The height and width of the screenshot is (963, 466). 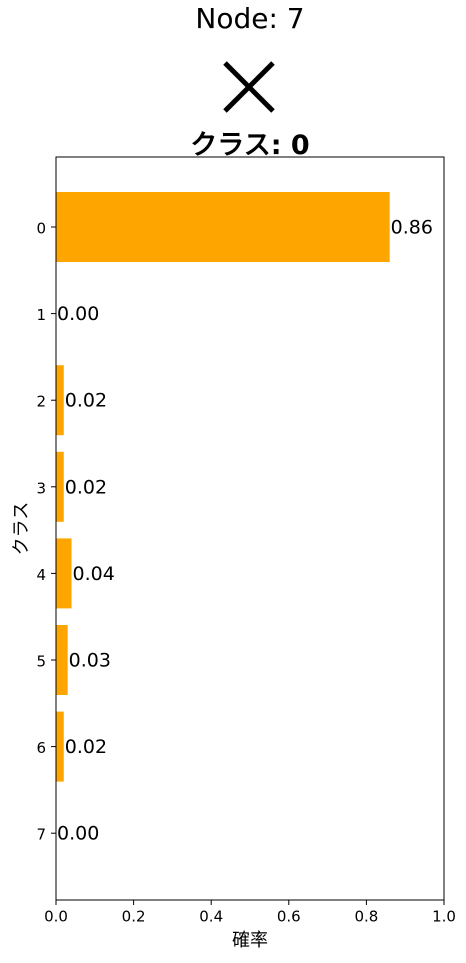 What do you see at coordinates (41, 575) in the screenshot?
I see `y-tick-label-4: 4` at bounding box center [41, 575].